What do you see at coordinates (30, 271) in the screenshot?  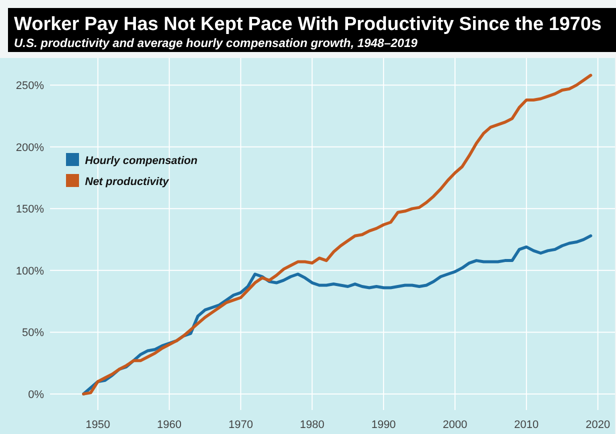 I see `y-tick-label: 100%` at bounding box center [30, 271].